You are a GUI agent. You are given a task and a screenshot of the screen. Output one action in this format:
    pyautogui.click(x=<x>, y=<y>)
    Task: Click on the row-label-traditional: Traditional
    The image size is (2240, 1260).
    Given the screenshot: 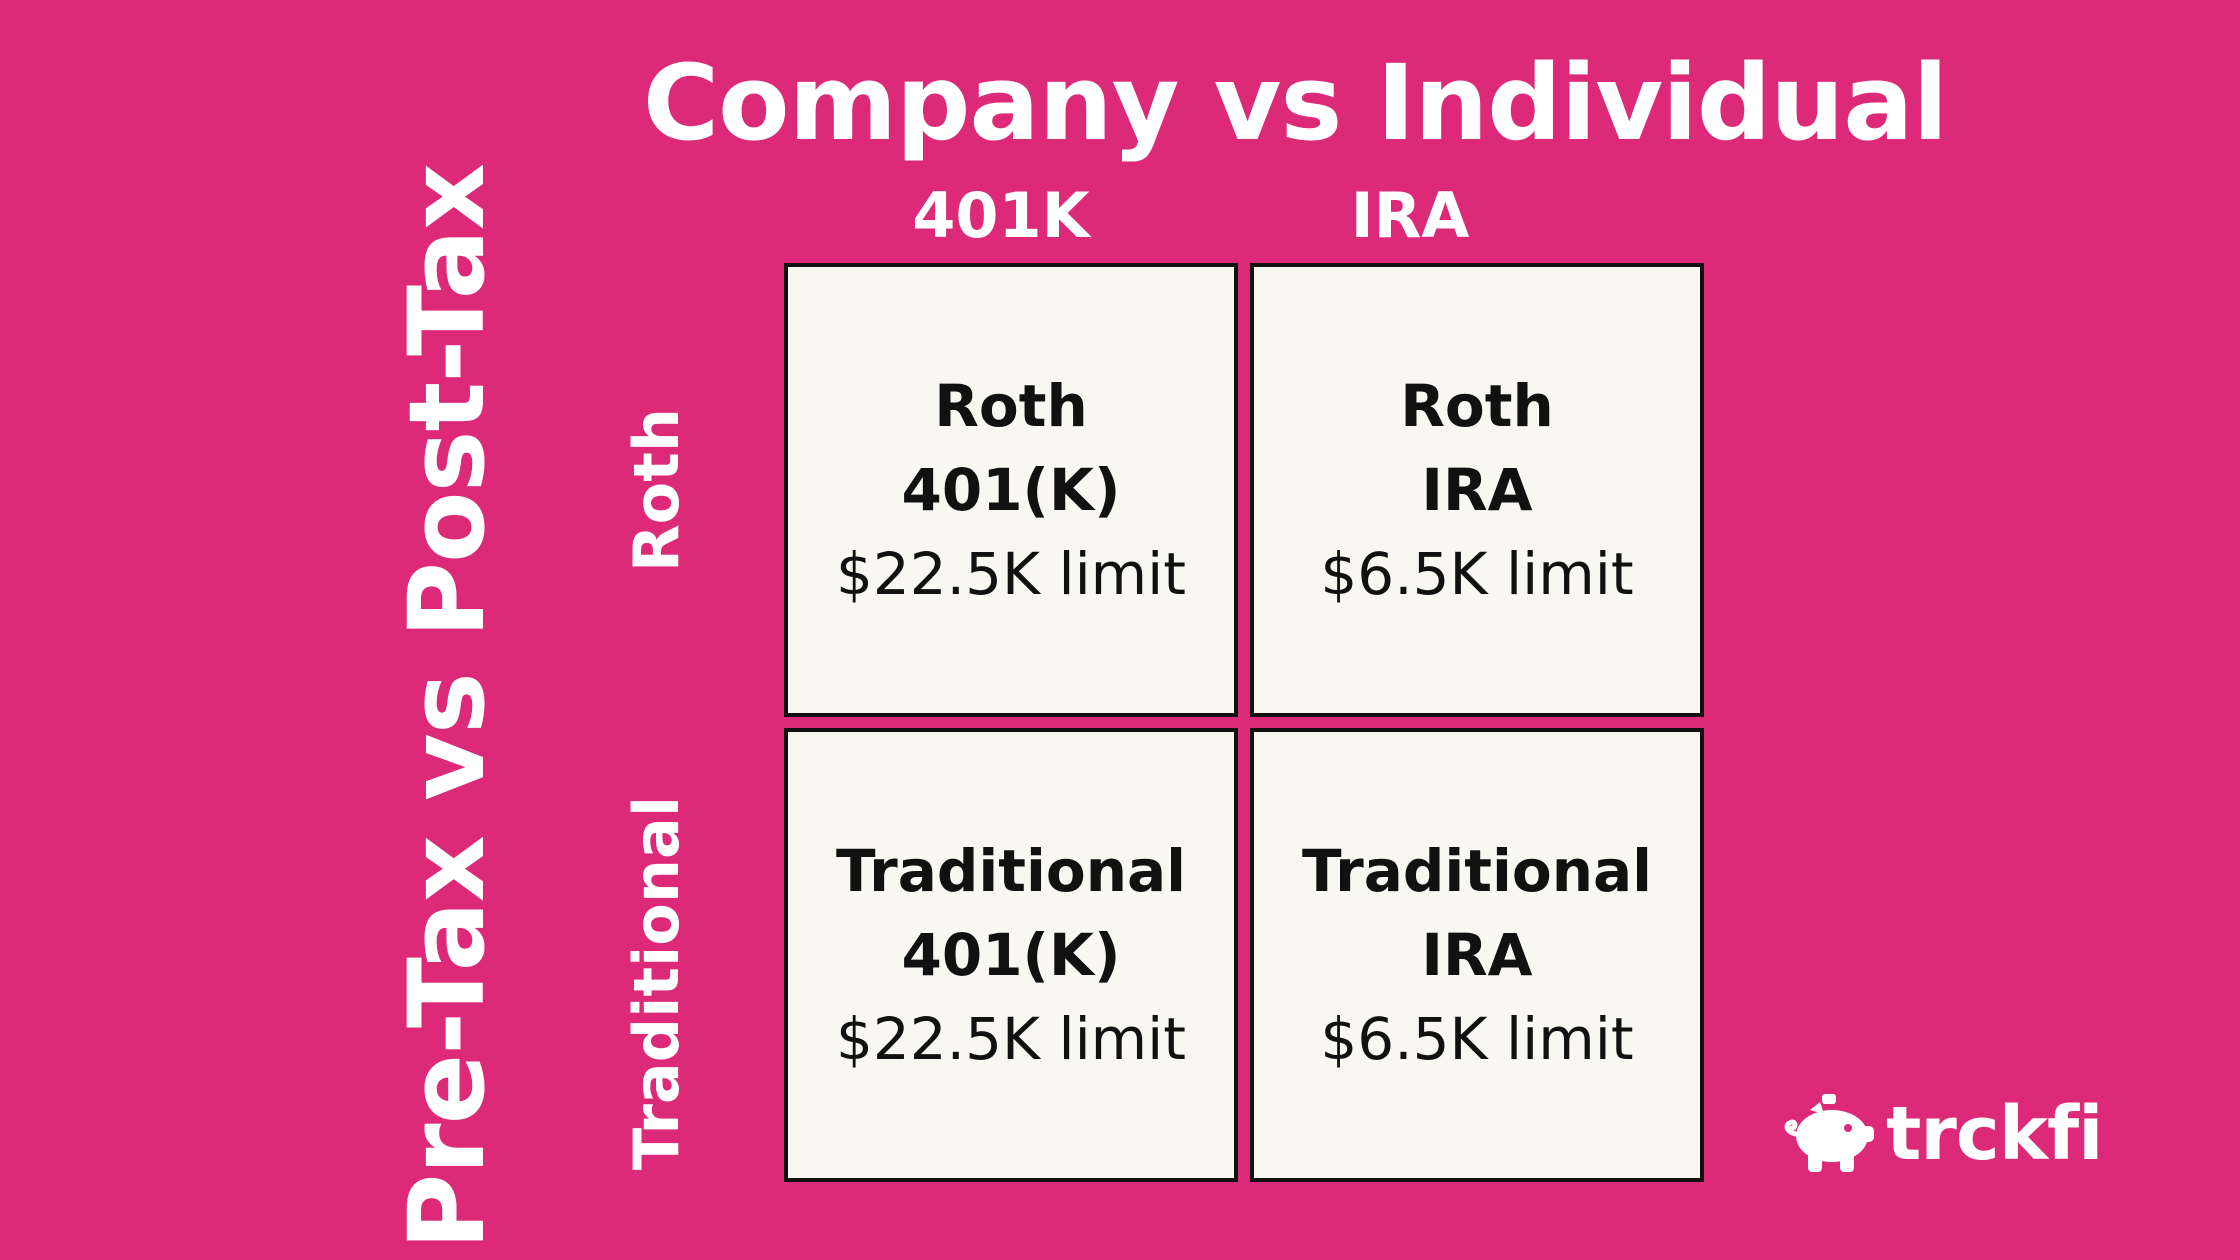 What is the action you would take?
    pyautogui.click(x=656, y=983)
    